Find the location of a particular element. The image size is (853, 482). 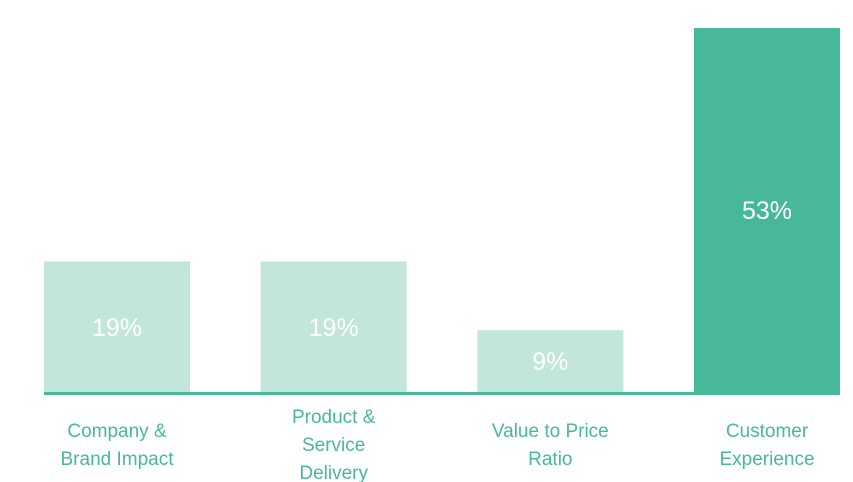

value-label-2: 9% is located at coordinates (550, 362).